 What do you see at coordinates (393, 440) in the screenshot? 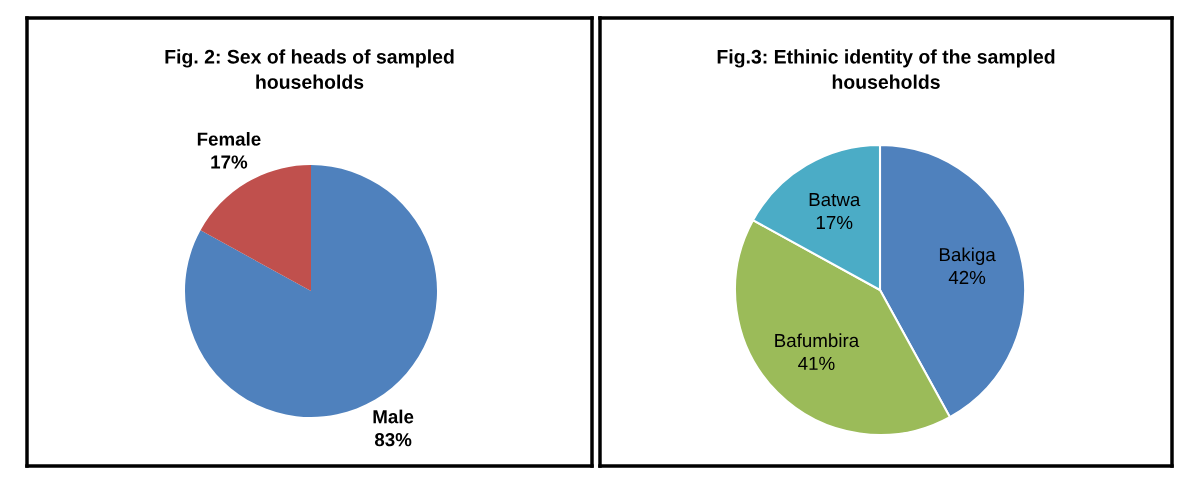
I see `data-label: 83%` at bounding box center [393, 440].